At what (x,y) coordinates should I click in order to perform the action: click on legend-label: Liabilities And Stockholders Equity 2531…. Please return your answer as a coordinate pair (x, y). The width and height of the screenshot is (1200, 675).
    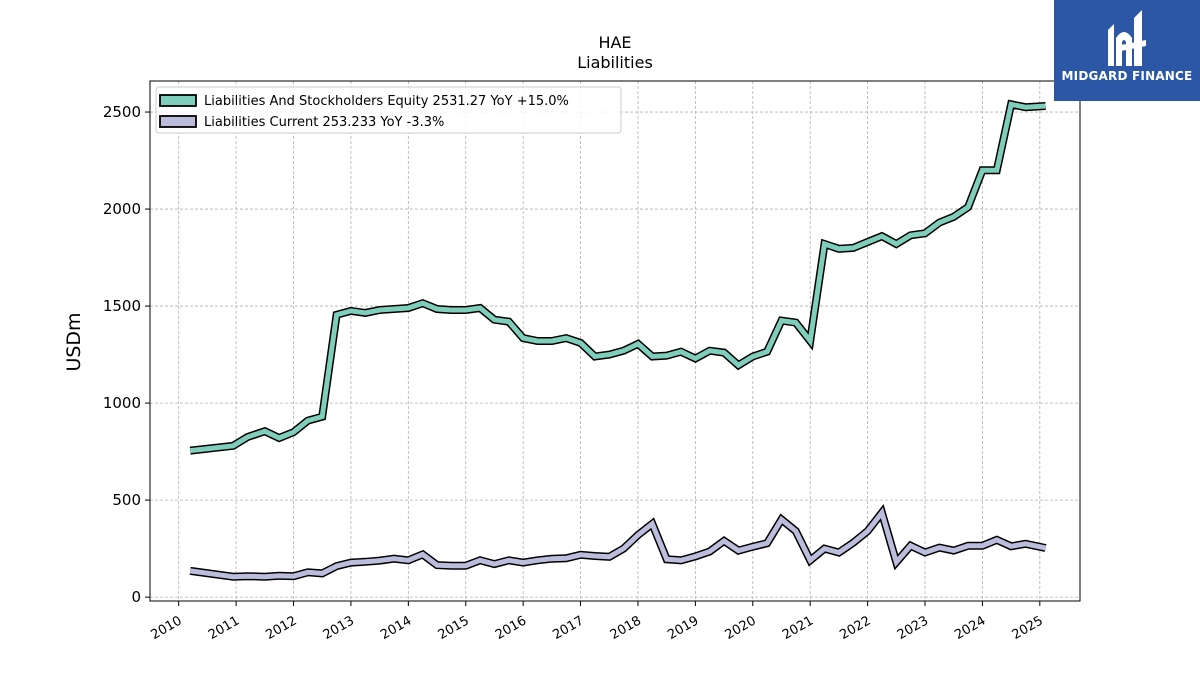
    Looking at the image, I should click on (386, 101).